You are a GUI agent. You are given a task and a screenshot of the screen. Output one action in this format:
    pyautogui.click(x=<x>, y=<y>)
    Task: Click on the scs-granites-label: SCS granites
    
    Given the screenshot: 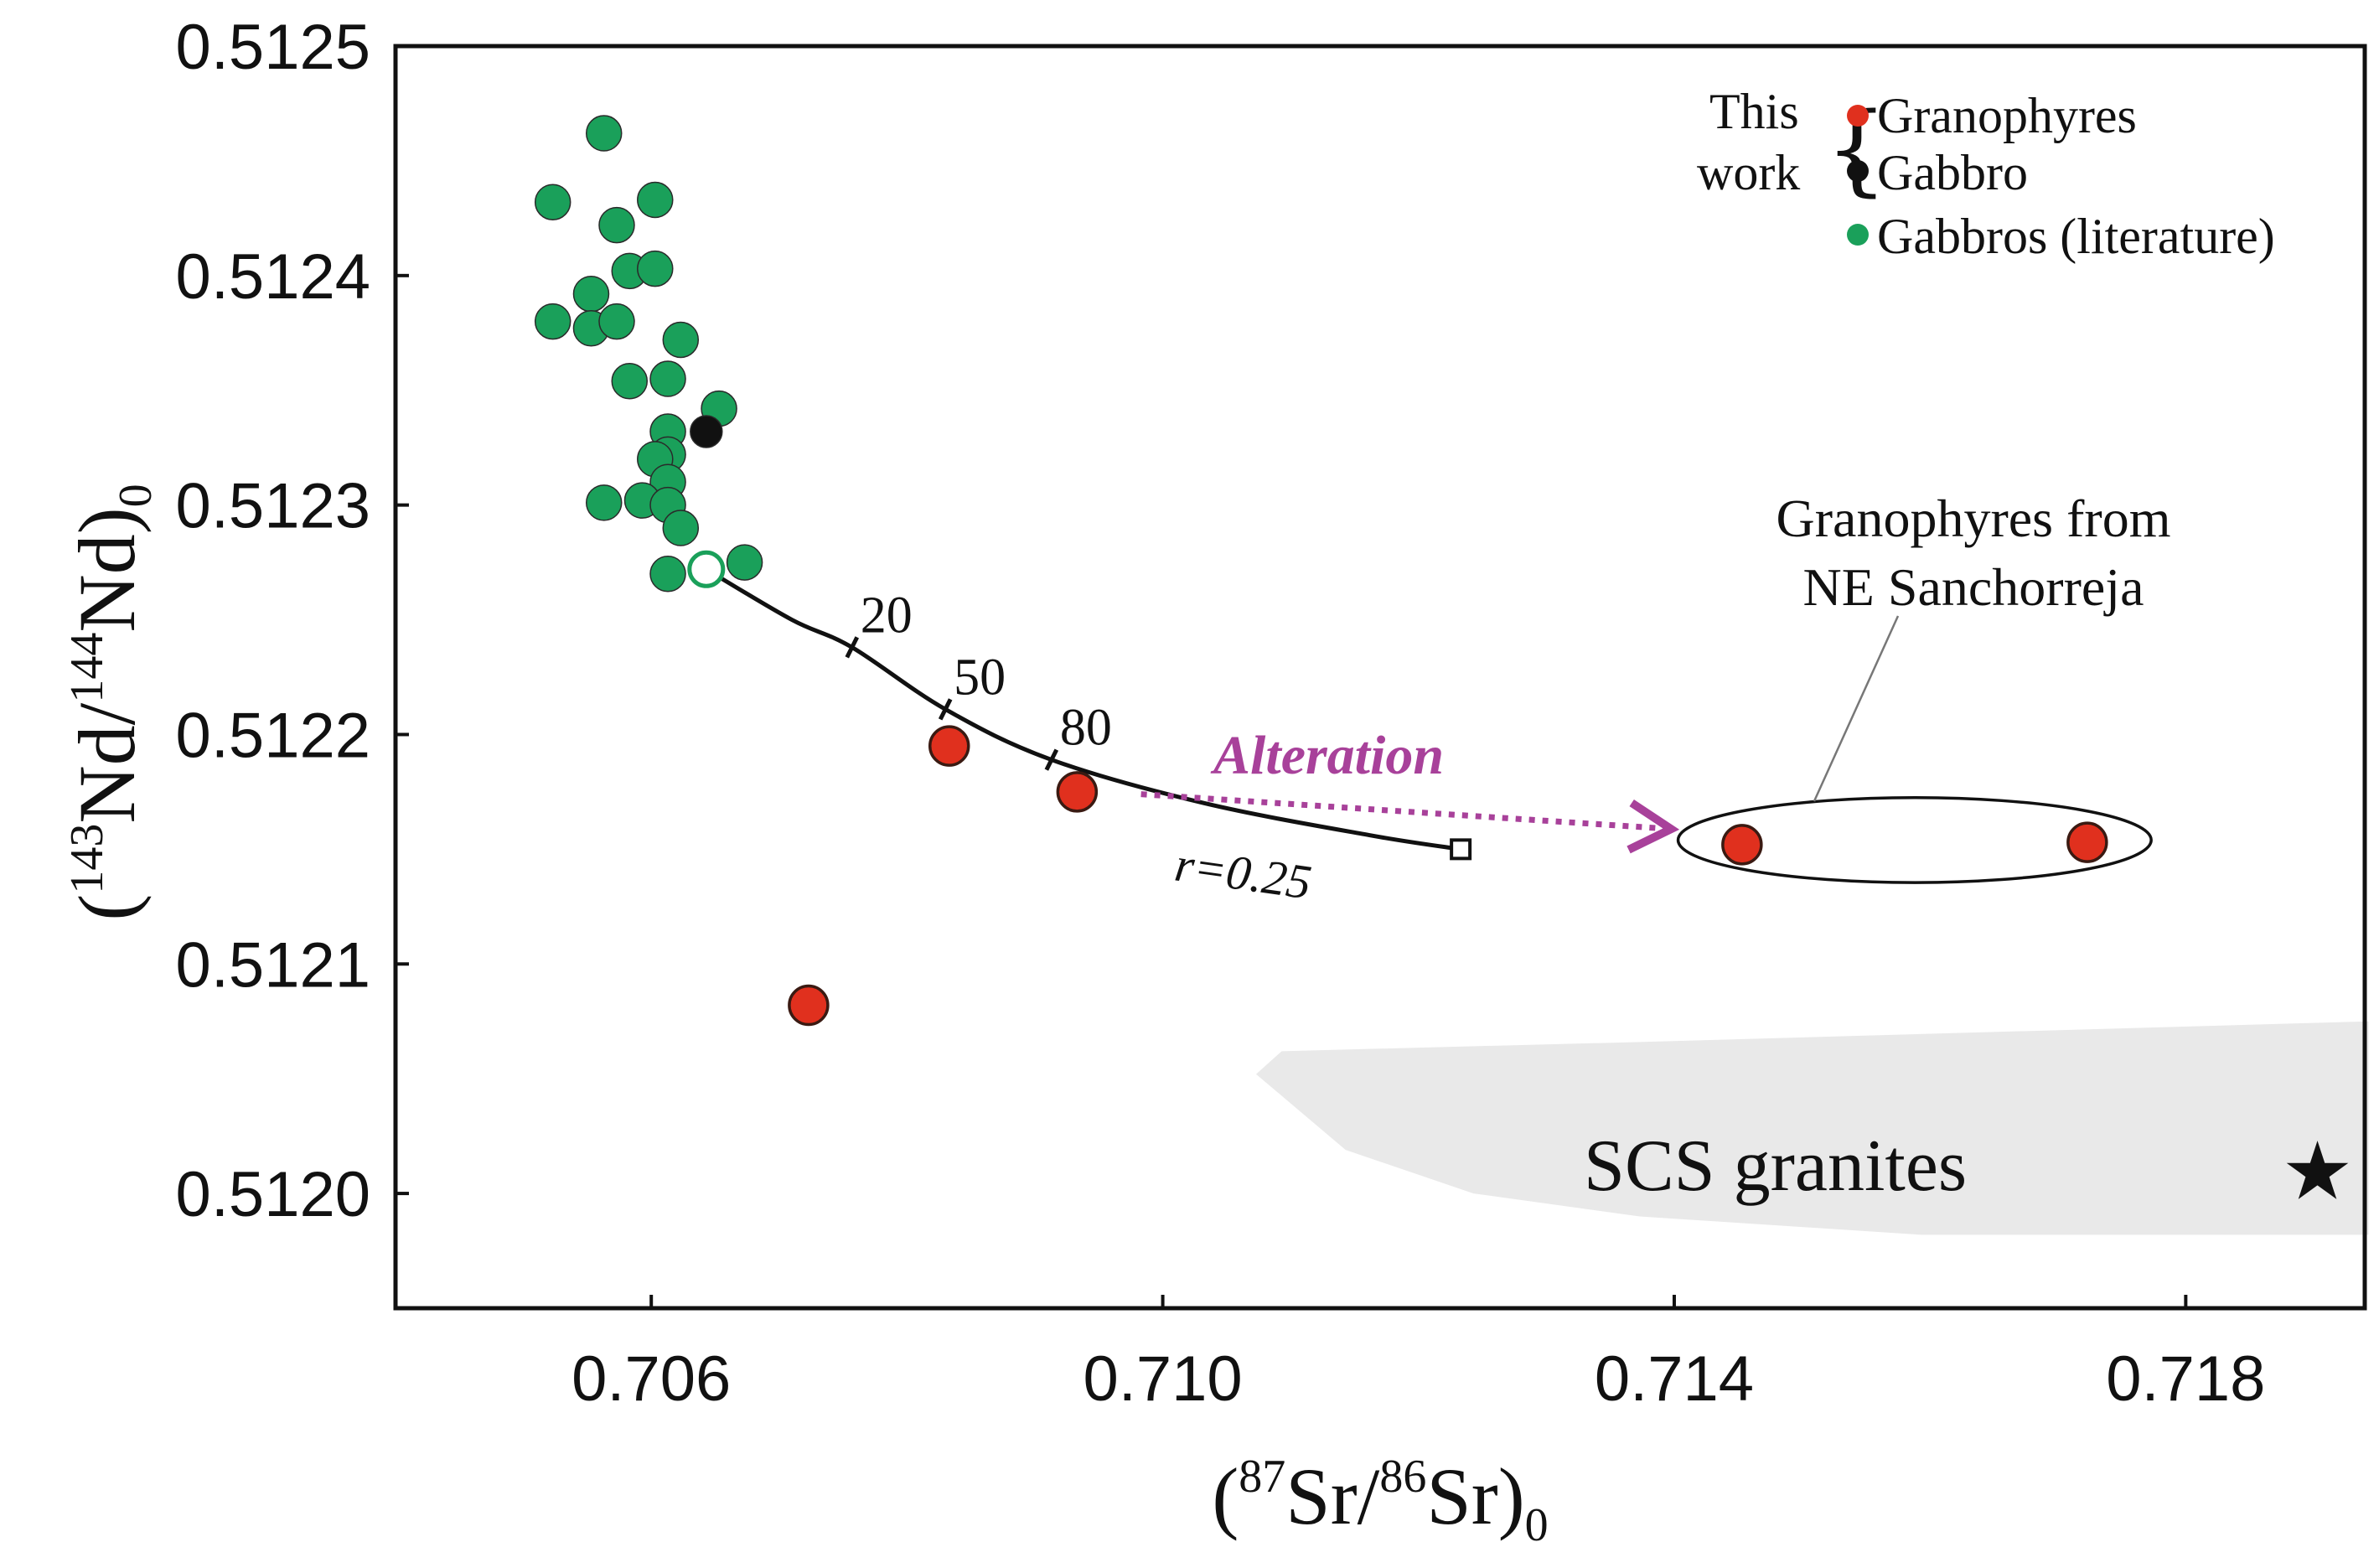 What is the action you would take?
    pyautogui.click(x=1775, y=1167)
    